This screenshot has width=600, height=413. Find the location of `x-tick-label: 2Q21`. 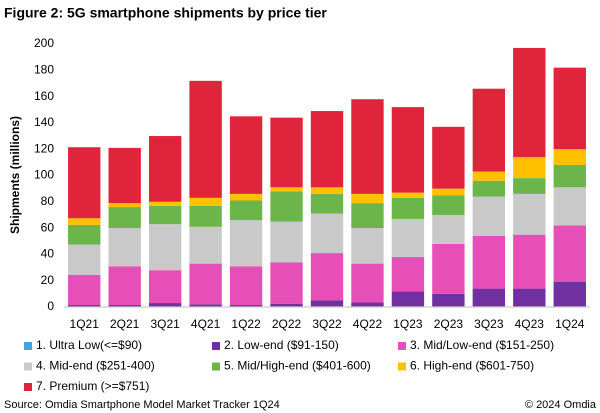

x-tick-label: 2Q21 is located at coordinates (125, 324).